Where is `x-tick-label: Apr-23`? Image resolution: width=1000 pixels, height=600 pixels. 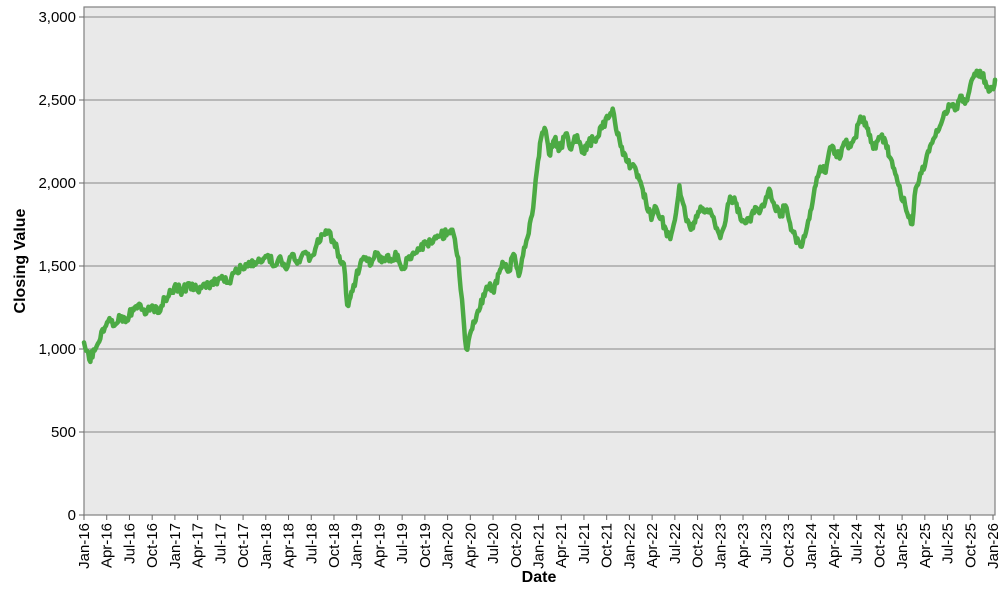 x-tick-label: Apr-23 is located at coordinates (743, 545).